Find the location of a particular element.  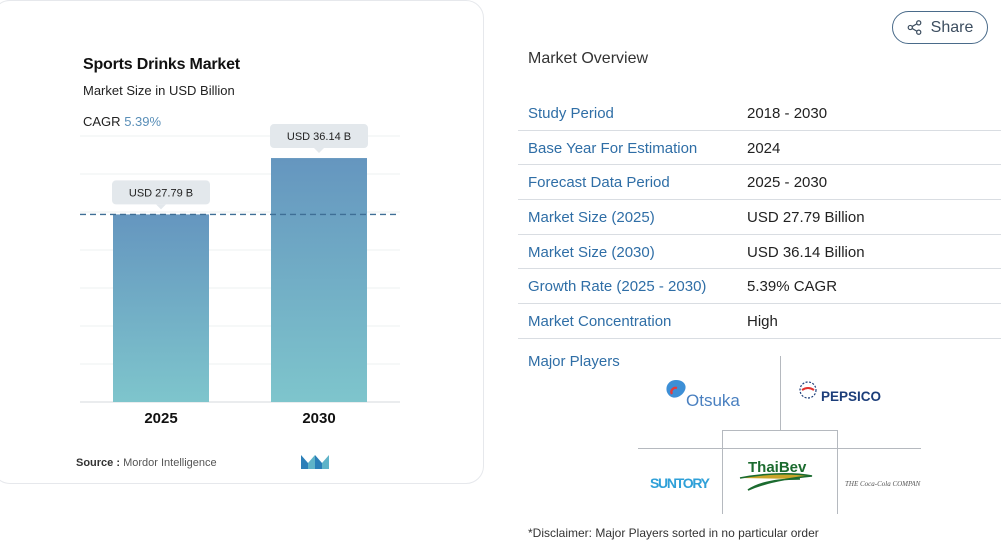

share-button: Share is located at coordinates (940, 27).